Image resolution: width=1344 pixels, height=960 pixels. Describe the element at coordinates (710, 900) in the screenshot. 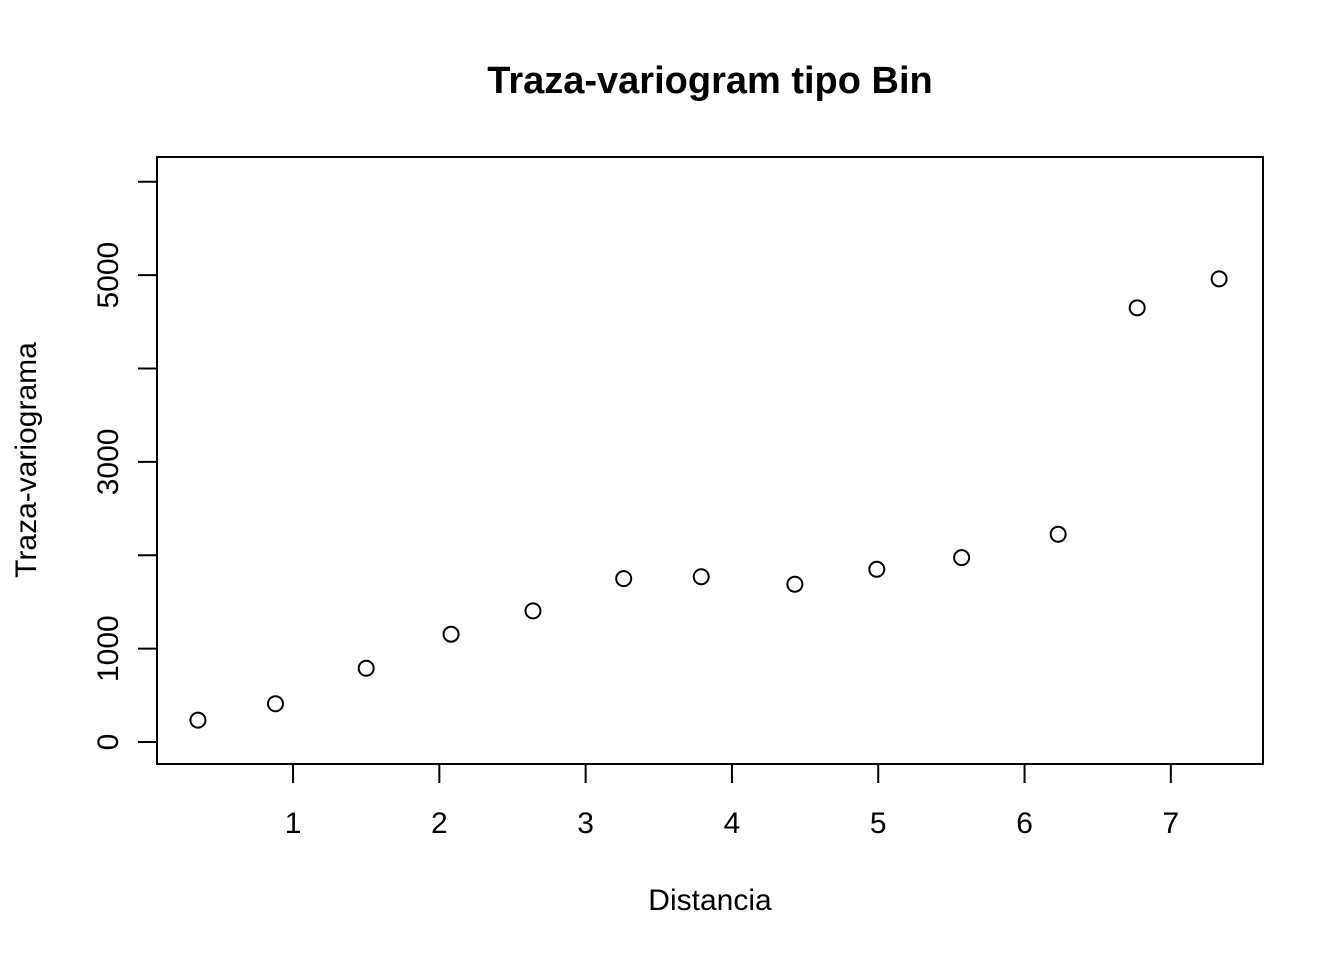

I see `x-axis-label: Distancia` at that location.